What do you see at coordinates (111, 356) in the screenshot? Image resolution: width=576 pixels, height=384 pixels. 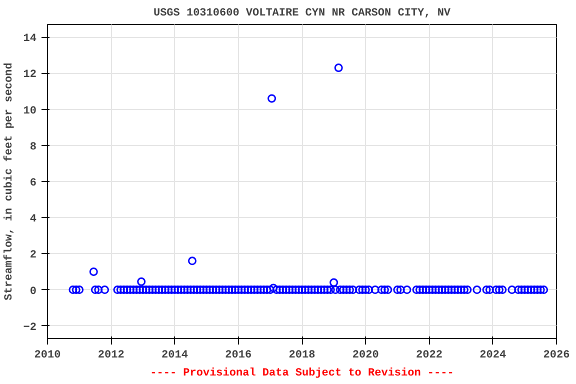 I see `x-tick-label: 2012` at bounding box center [111, 356].